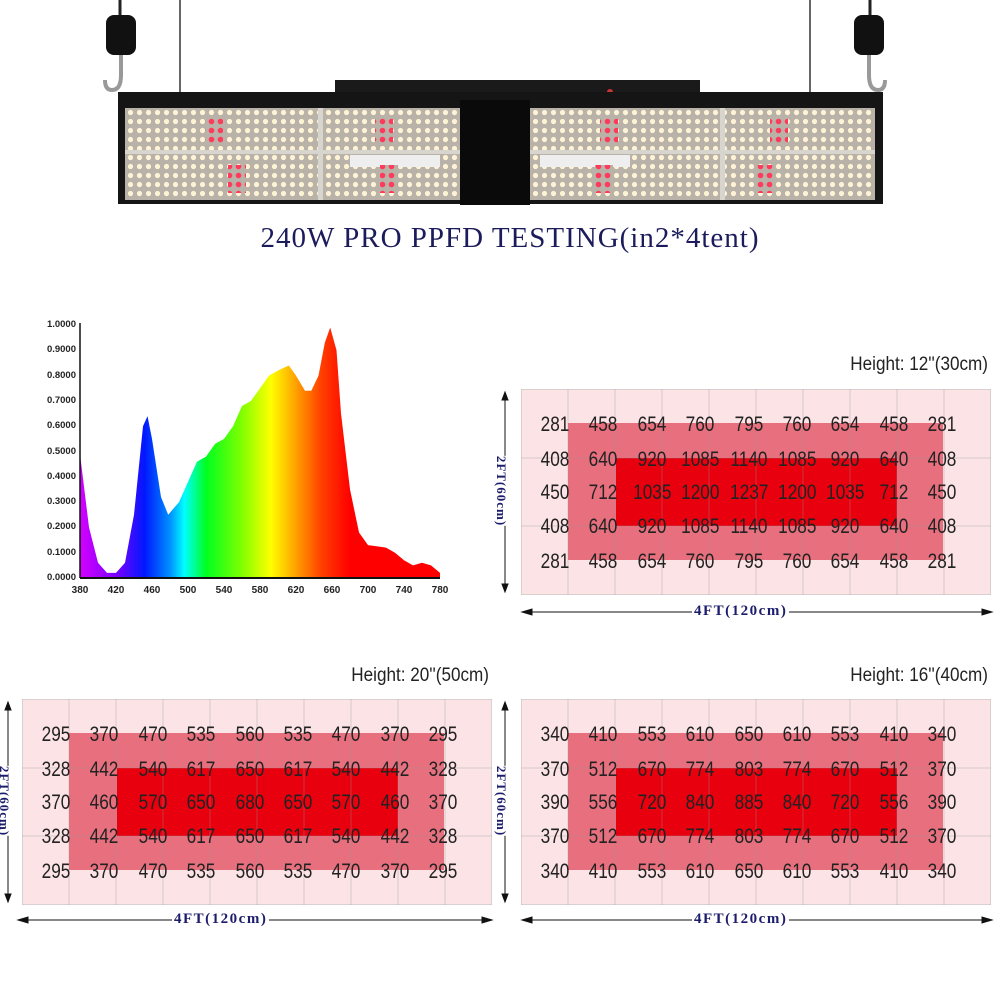 Image resolution: width=1000 pixels, height=1000 pixels. What do you see at coordinates (741, 919) in the screenshot?
I see `width-label-16in: 4FT(120cm)` at bounding box center [741, 919].